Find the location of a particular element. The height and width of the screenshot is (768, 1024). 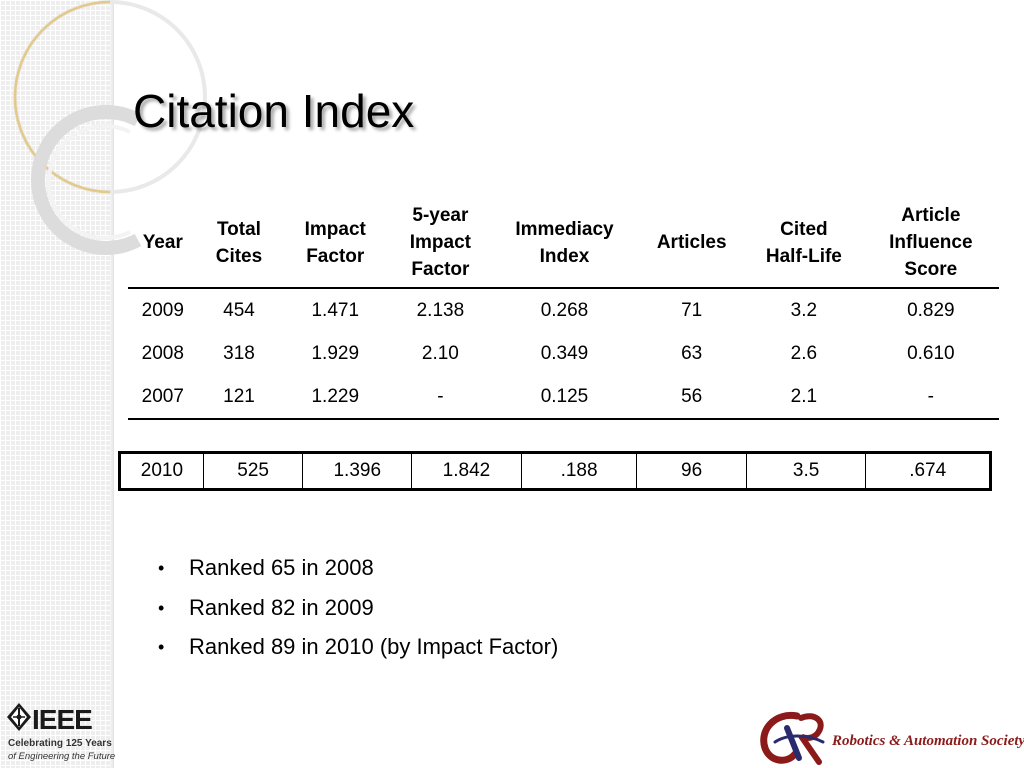

table-cell: 0.125 is located at coordinates (564, 397).